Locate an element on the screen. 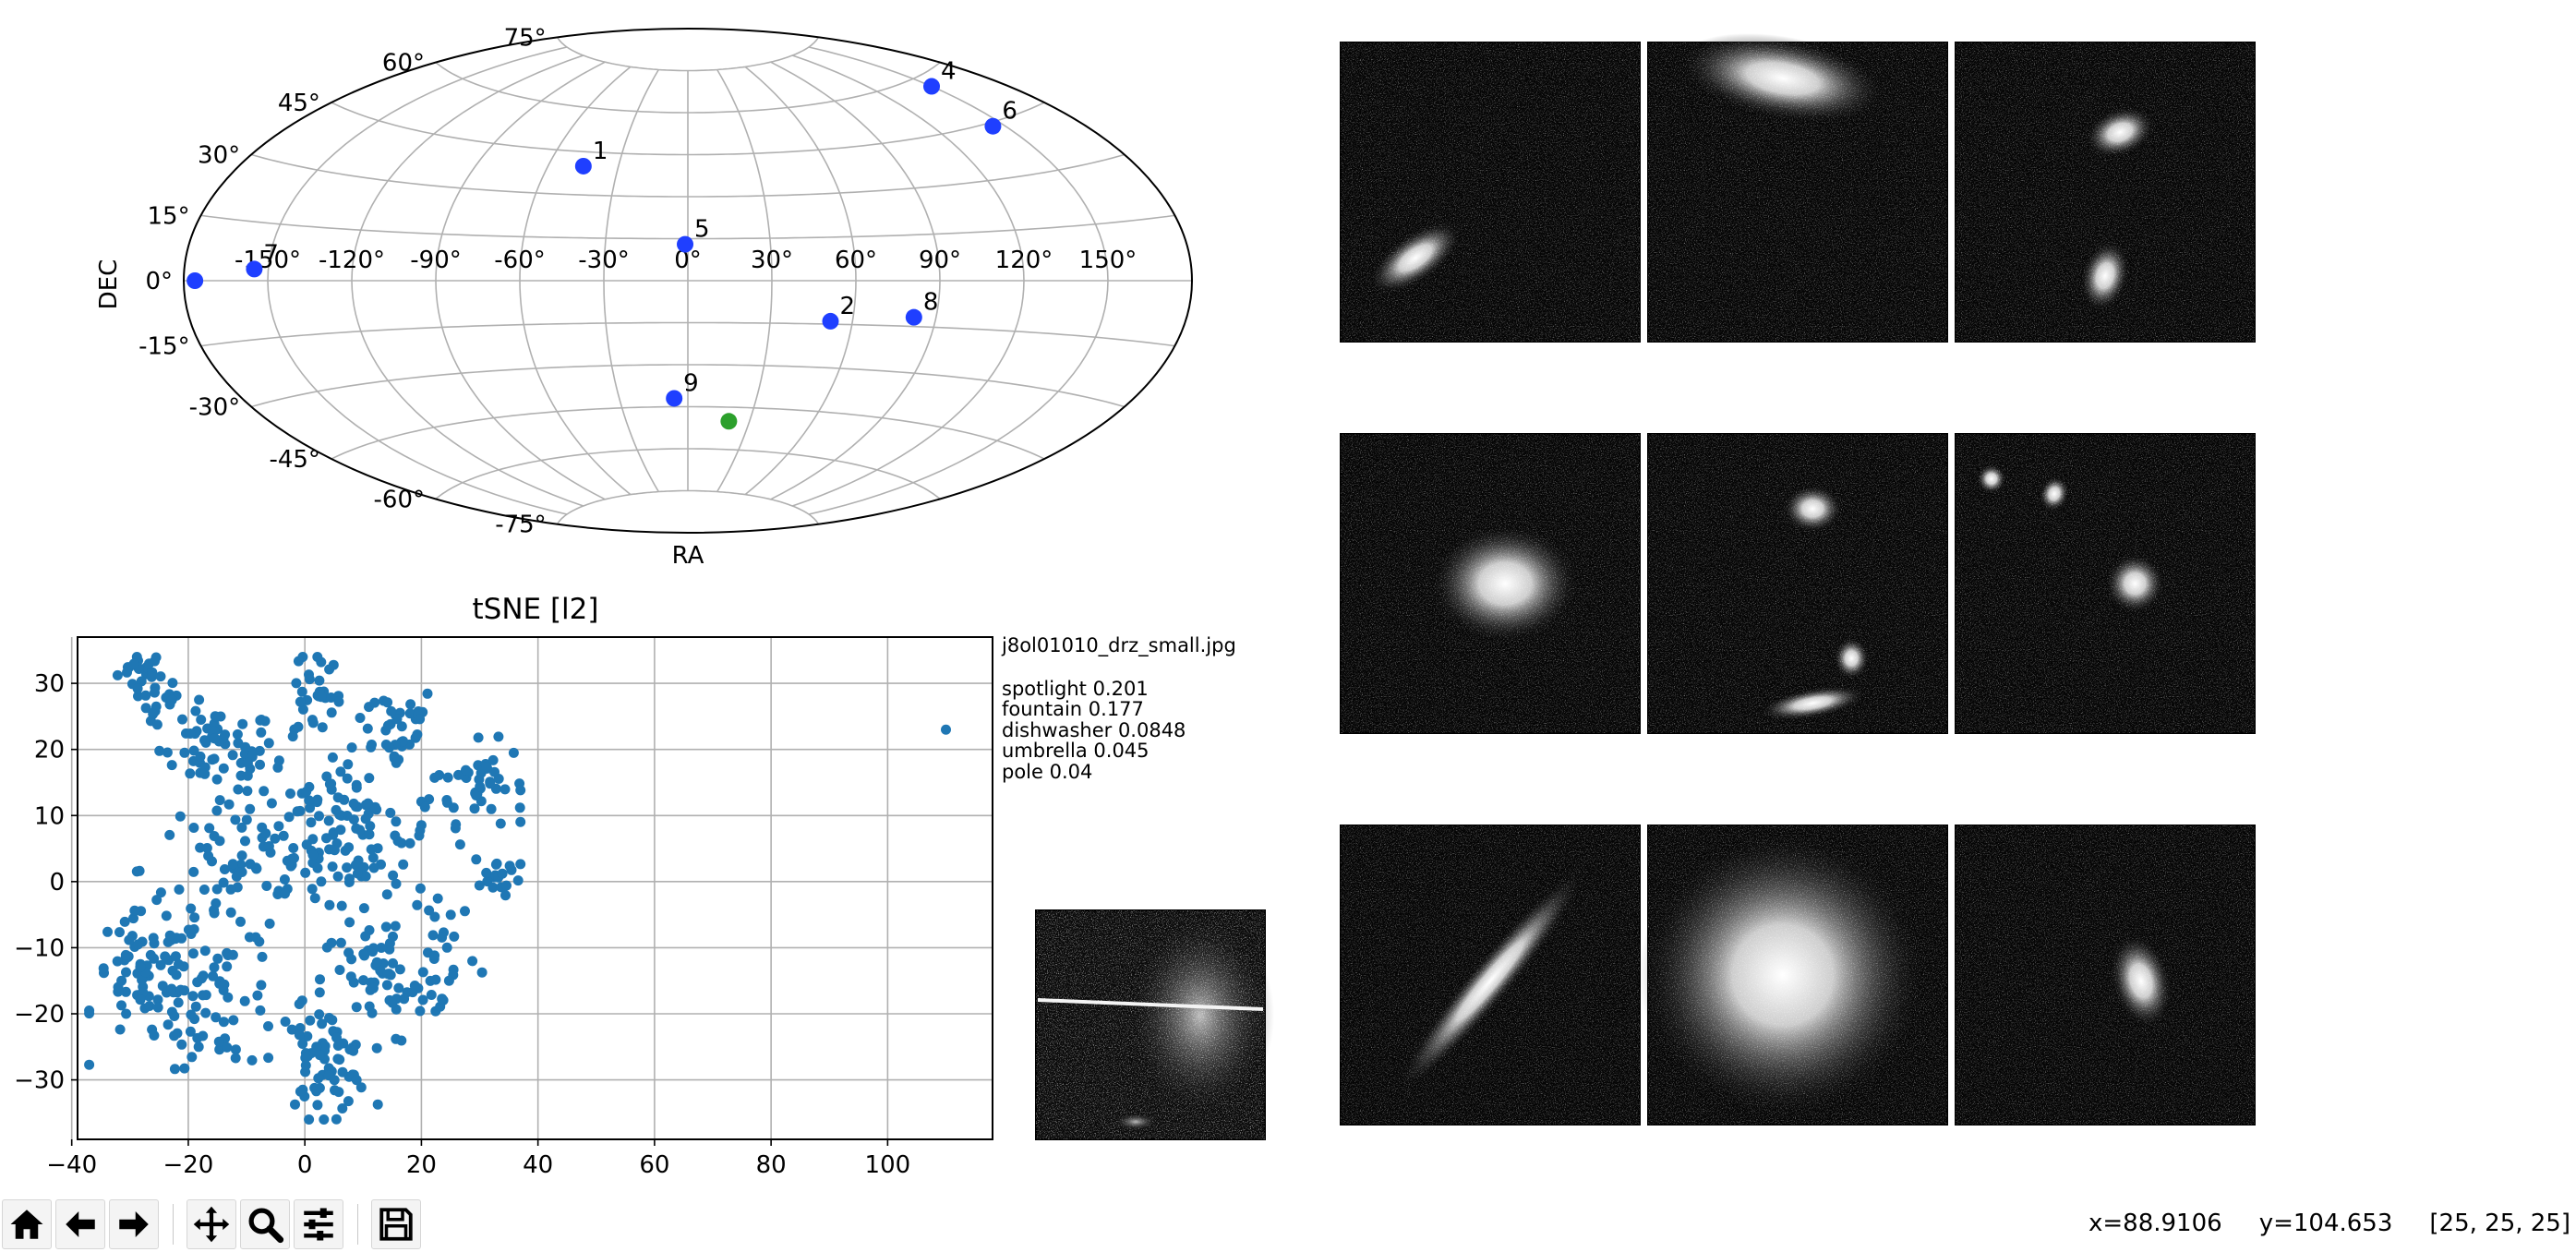 The image size is (2576, 1252). zoom-button is located at coordinates (265, 1224).